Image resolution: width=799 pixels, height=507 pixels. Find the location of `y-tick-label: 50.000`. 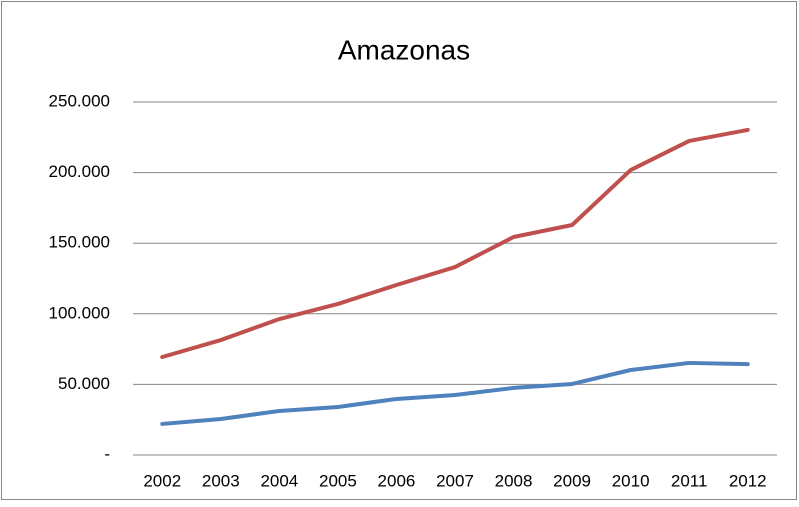

y-tick-label: 50.000 is located at coordinates (84, 383).